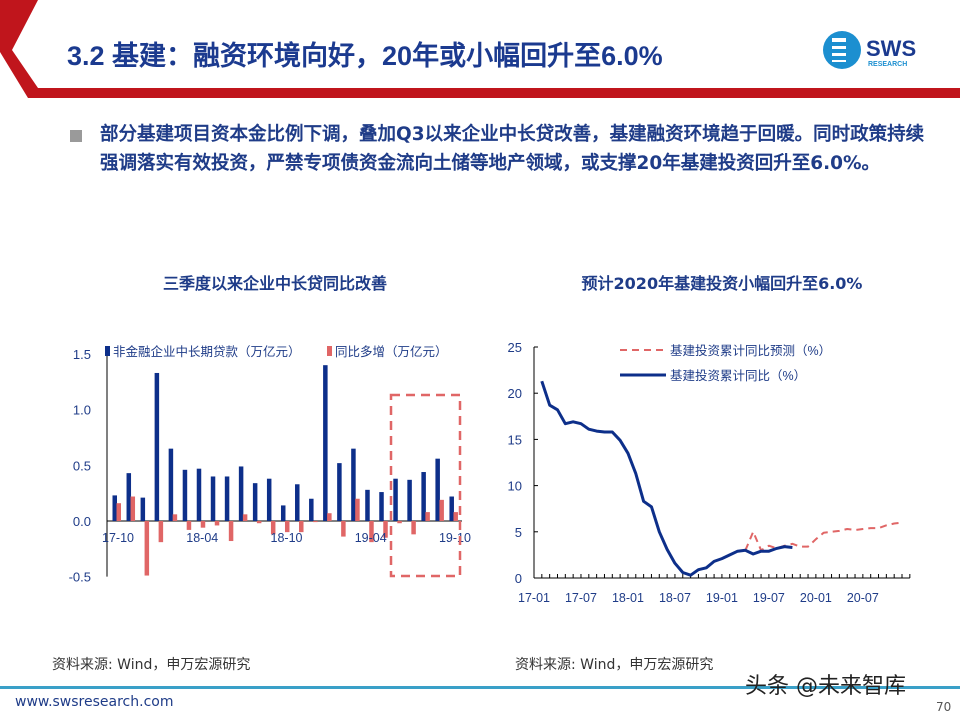 This screenshot has height=720, width=960. What do you see at coordinates (628, 598) in the screenshot?
I see `x-tick-label: 18-01` at bounding box center [628, 598].